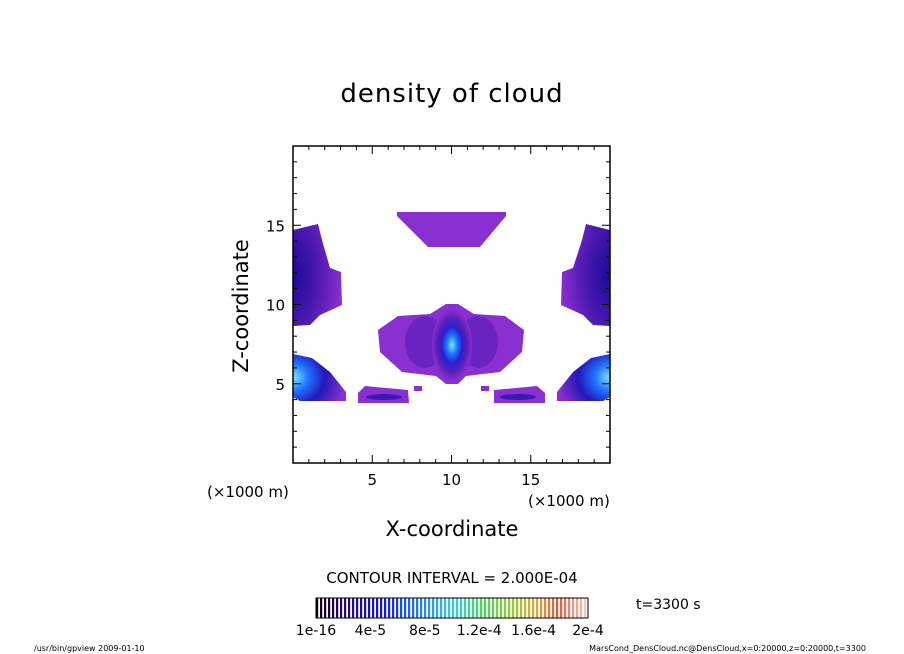  Describe the element at coordinates (280, 385) in the screenshot. I see `y-tick-label: 5` at that location.